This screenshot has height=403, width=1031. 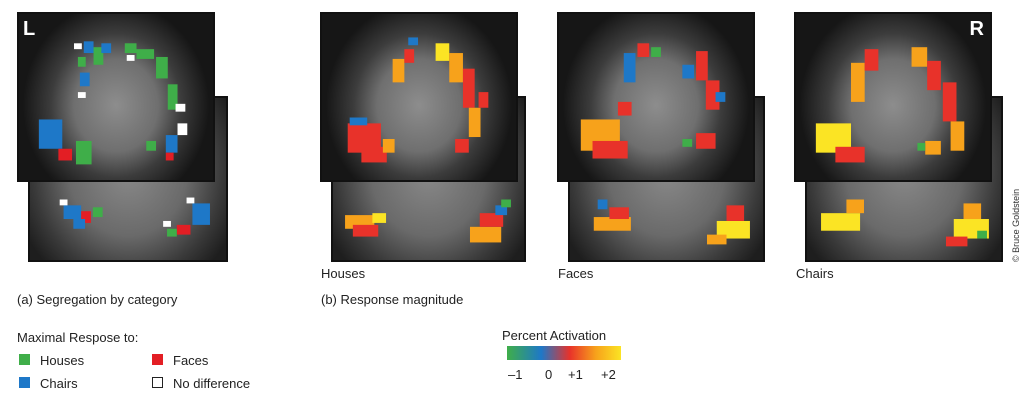 I want to click on legend-no-difference-label: No difference, so click(x=212, y=383).